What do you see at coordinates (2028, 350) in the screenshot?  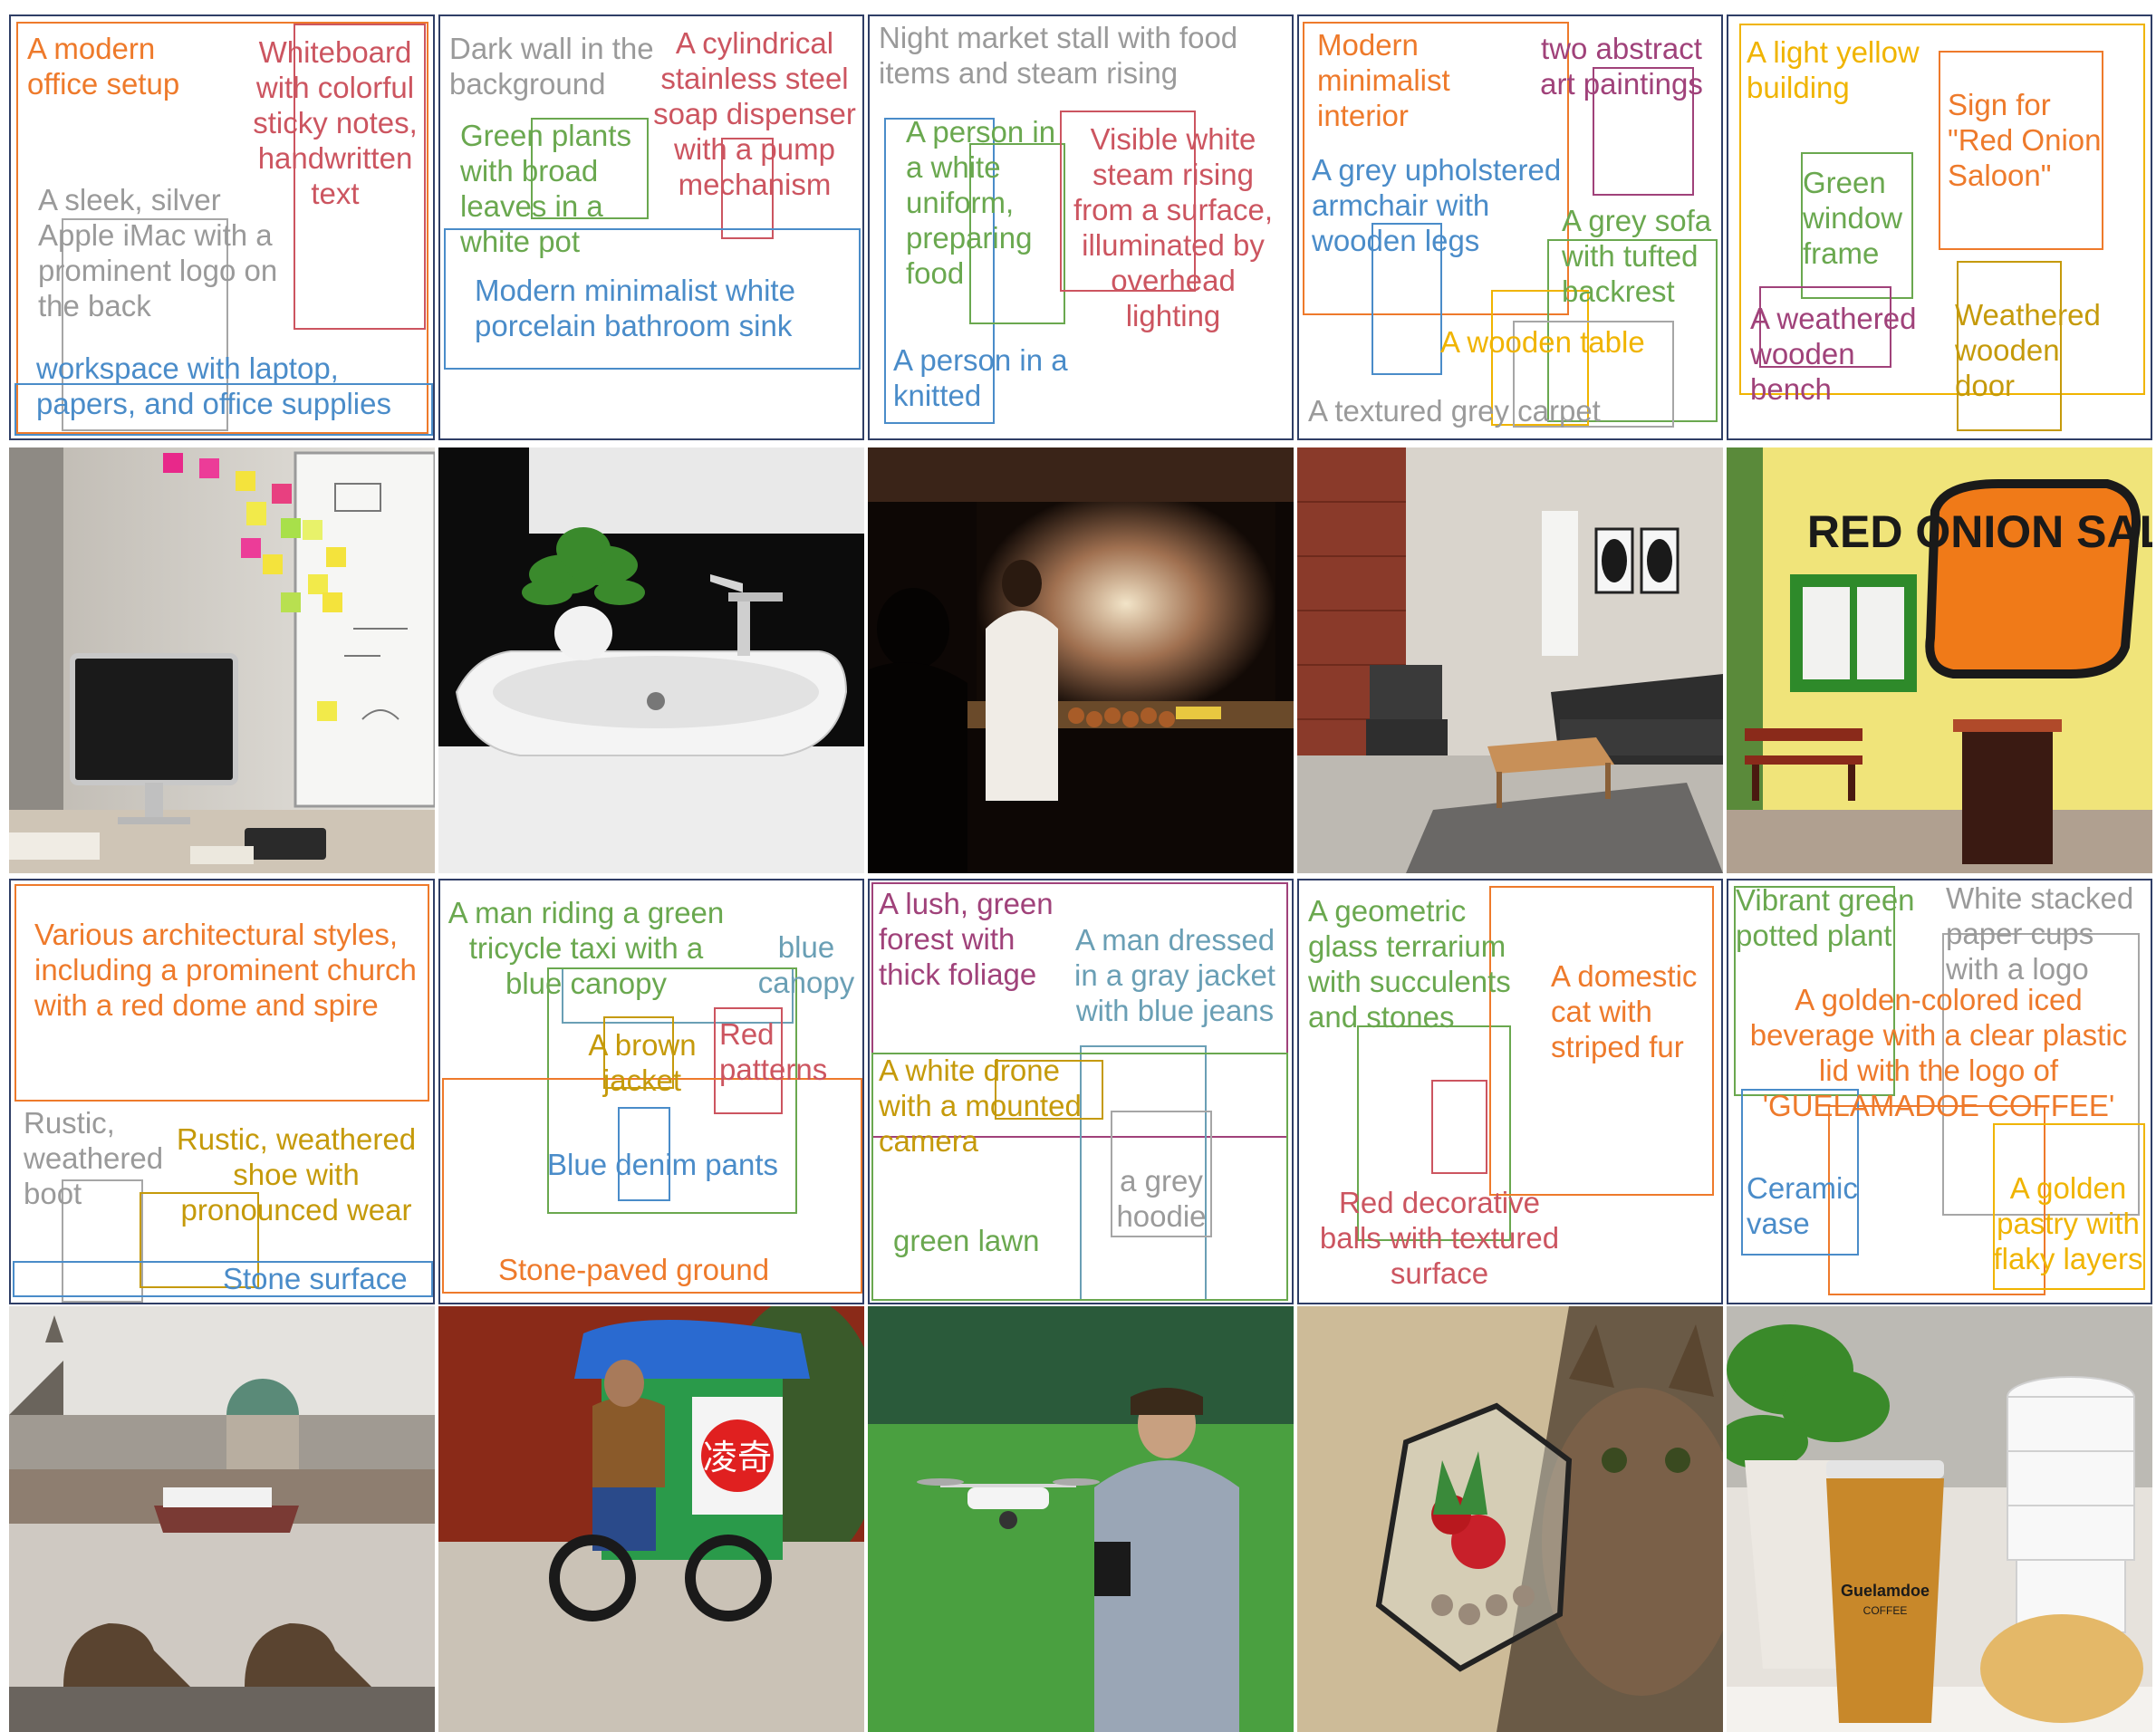 I see `bbox-label: Weathered wooden door` at bounding box center [2028, 350].